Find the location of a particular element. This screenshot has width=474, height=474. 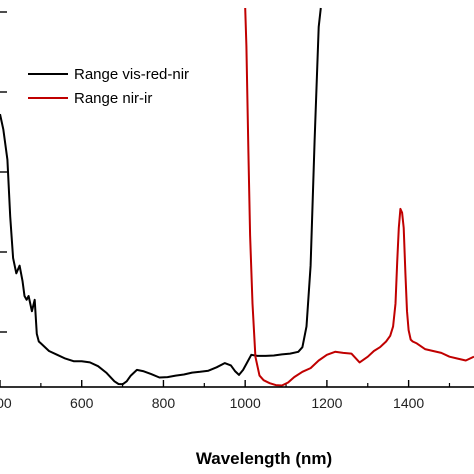

y-axis-ticks is located at coordinates (3, 172).